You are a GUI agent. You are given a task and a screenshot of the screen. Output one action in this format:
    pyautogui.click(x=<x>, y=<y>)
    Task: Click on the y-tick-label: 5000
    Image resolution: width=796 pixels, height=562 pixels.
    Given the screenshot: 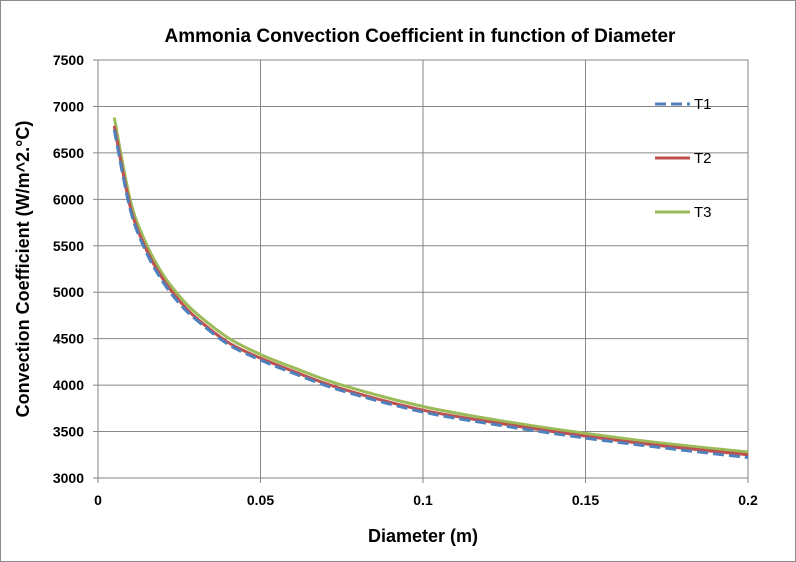 What is the action you would take?
    pyautogui.click(x=68, y=292)
    